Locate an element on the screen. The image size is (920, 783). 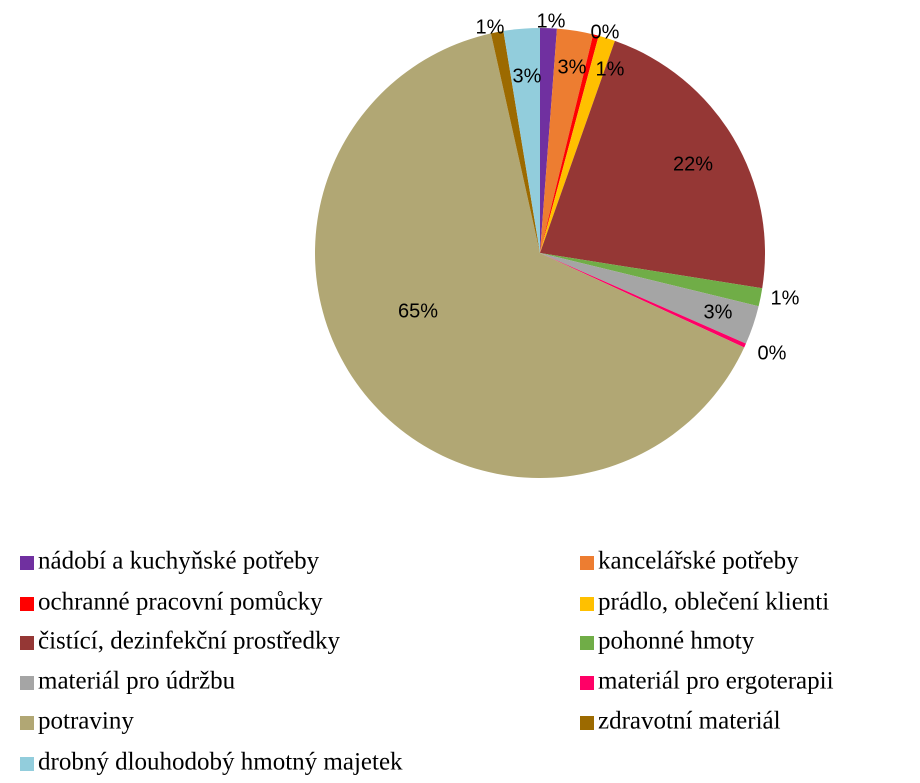
legend-label: materiál pro ergoterapii is located at coordinates (716, 681).